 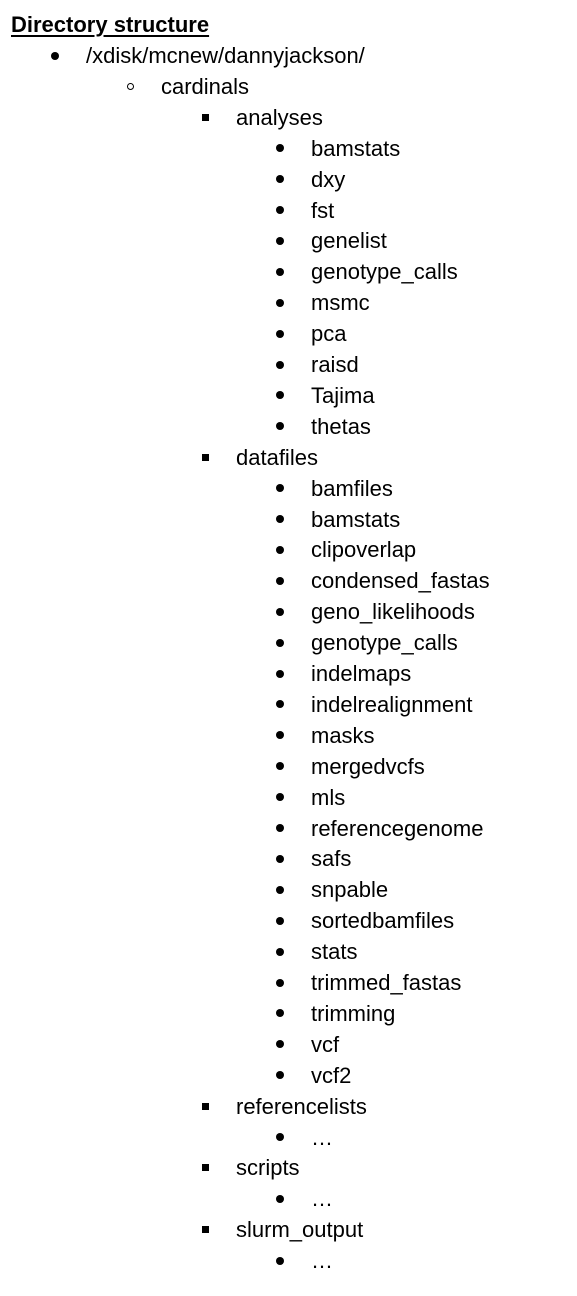 I want to click on subfolder-item-label: mls, so click(x=328, y=797).